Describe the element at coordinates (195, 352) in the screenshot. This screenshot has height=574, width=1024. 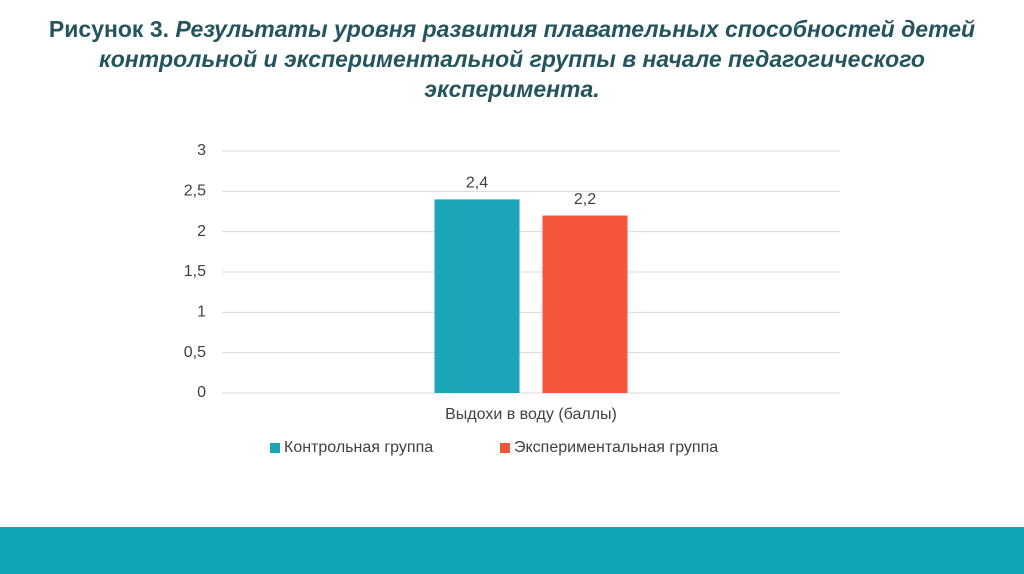
I see `y-tick-label: 0,5` at that location.